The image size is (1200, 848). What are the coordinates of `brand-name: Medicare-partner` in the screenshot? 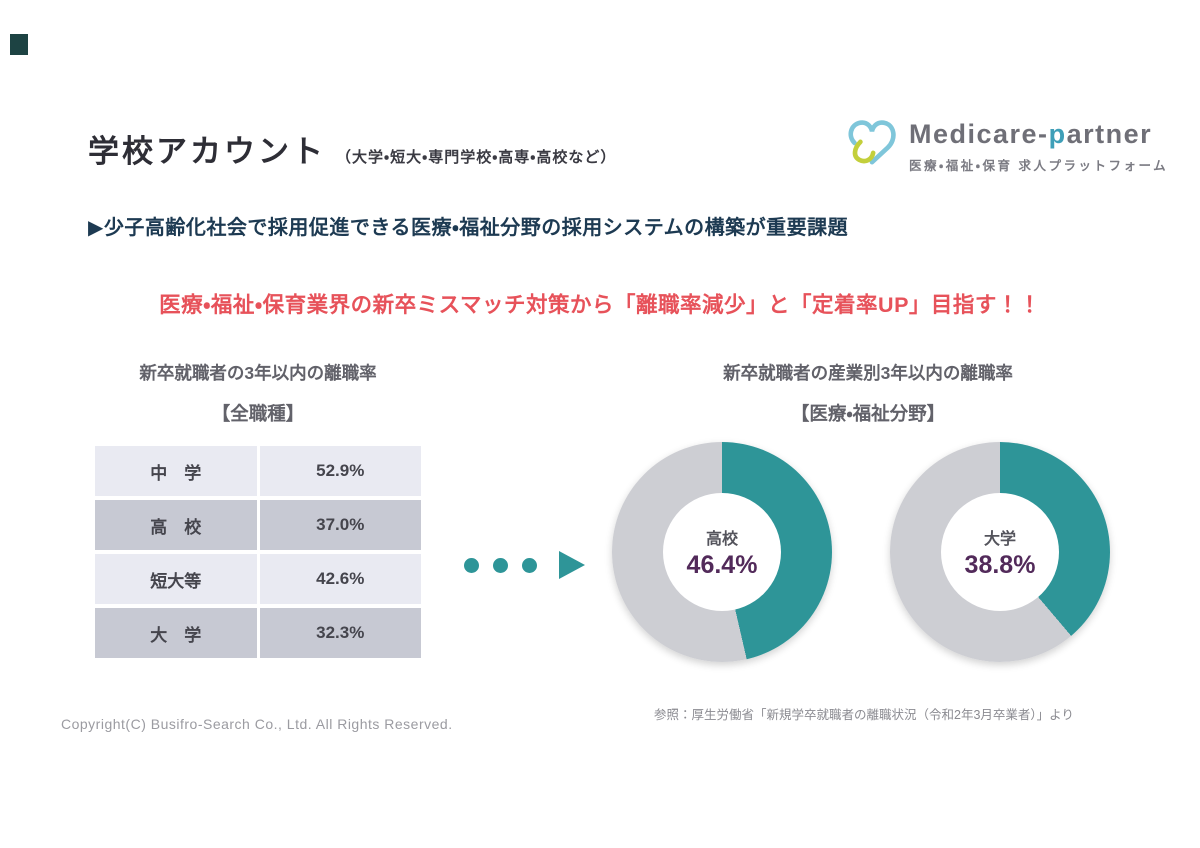 It's located at (1038, 134).